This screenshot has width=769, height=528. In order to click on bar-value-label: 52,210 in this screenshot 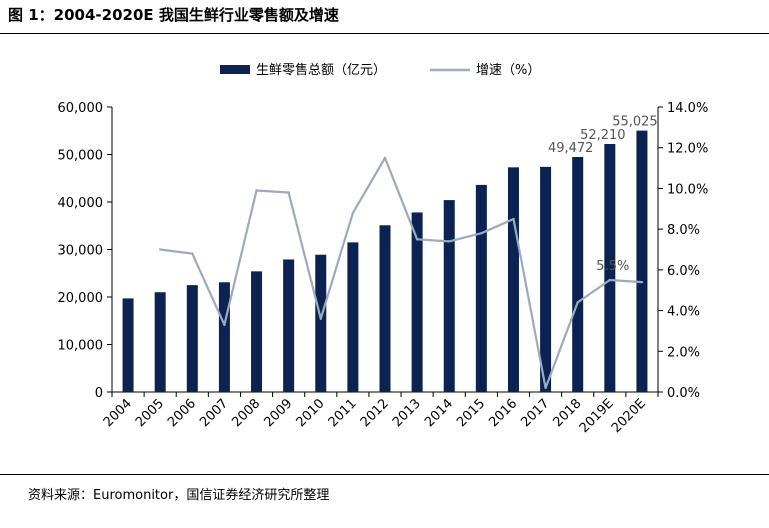, I will do `click(603, 135)`.